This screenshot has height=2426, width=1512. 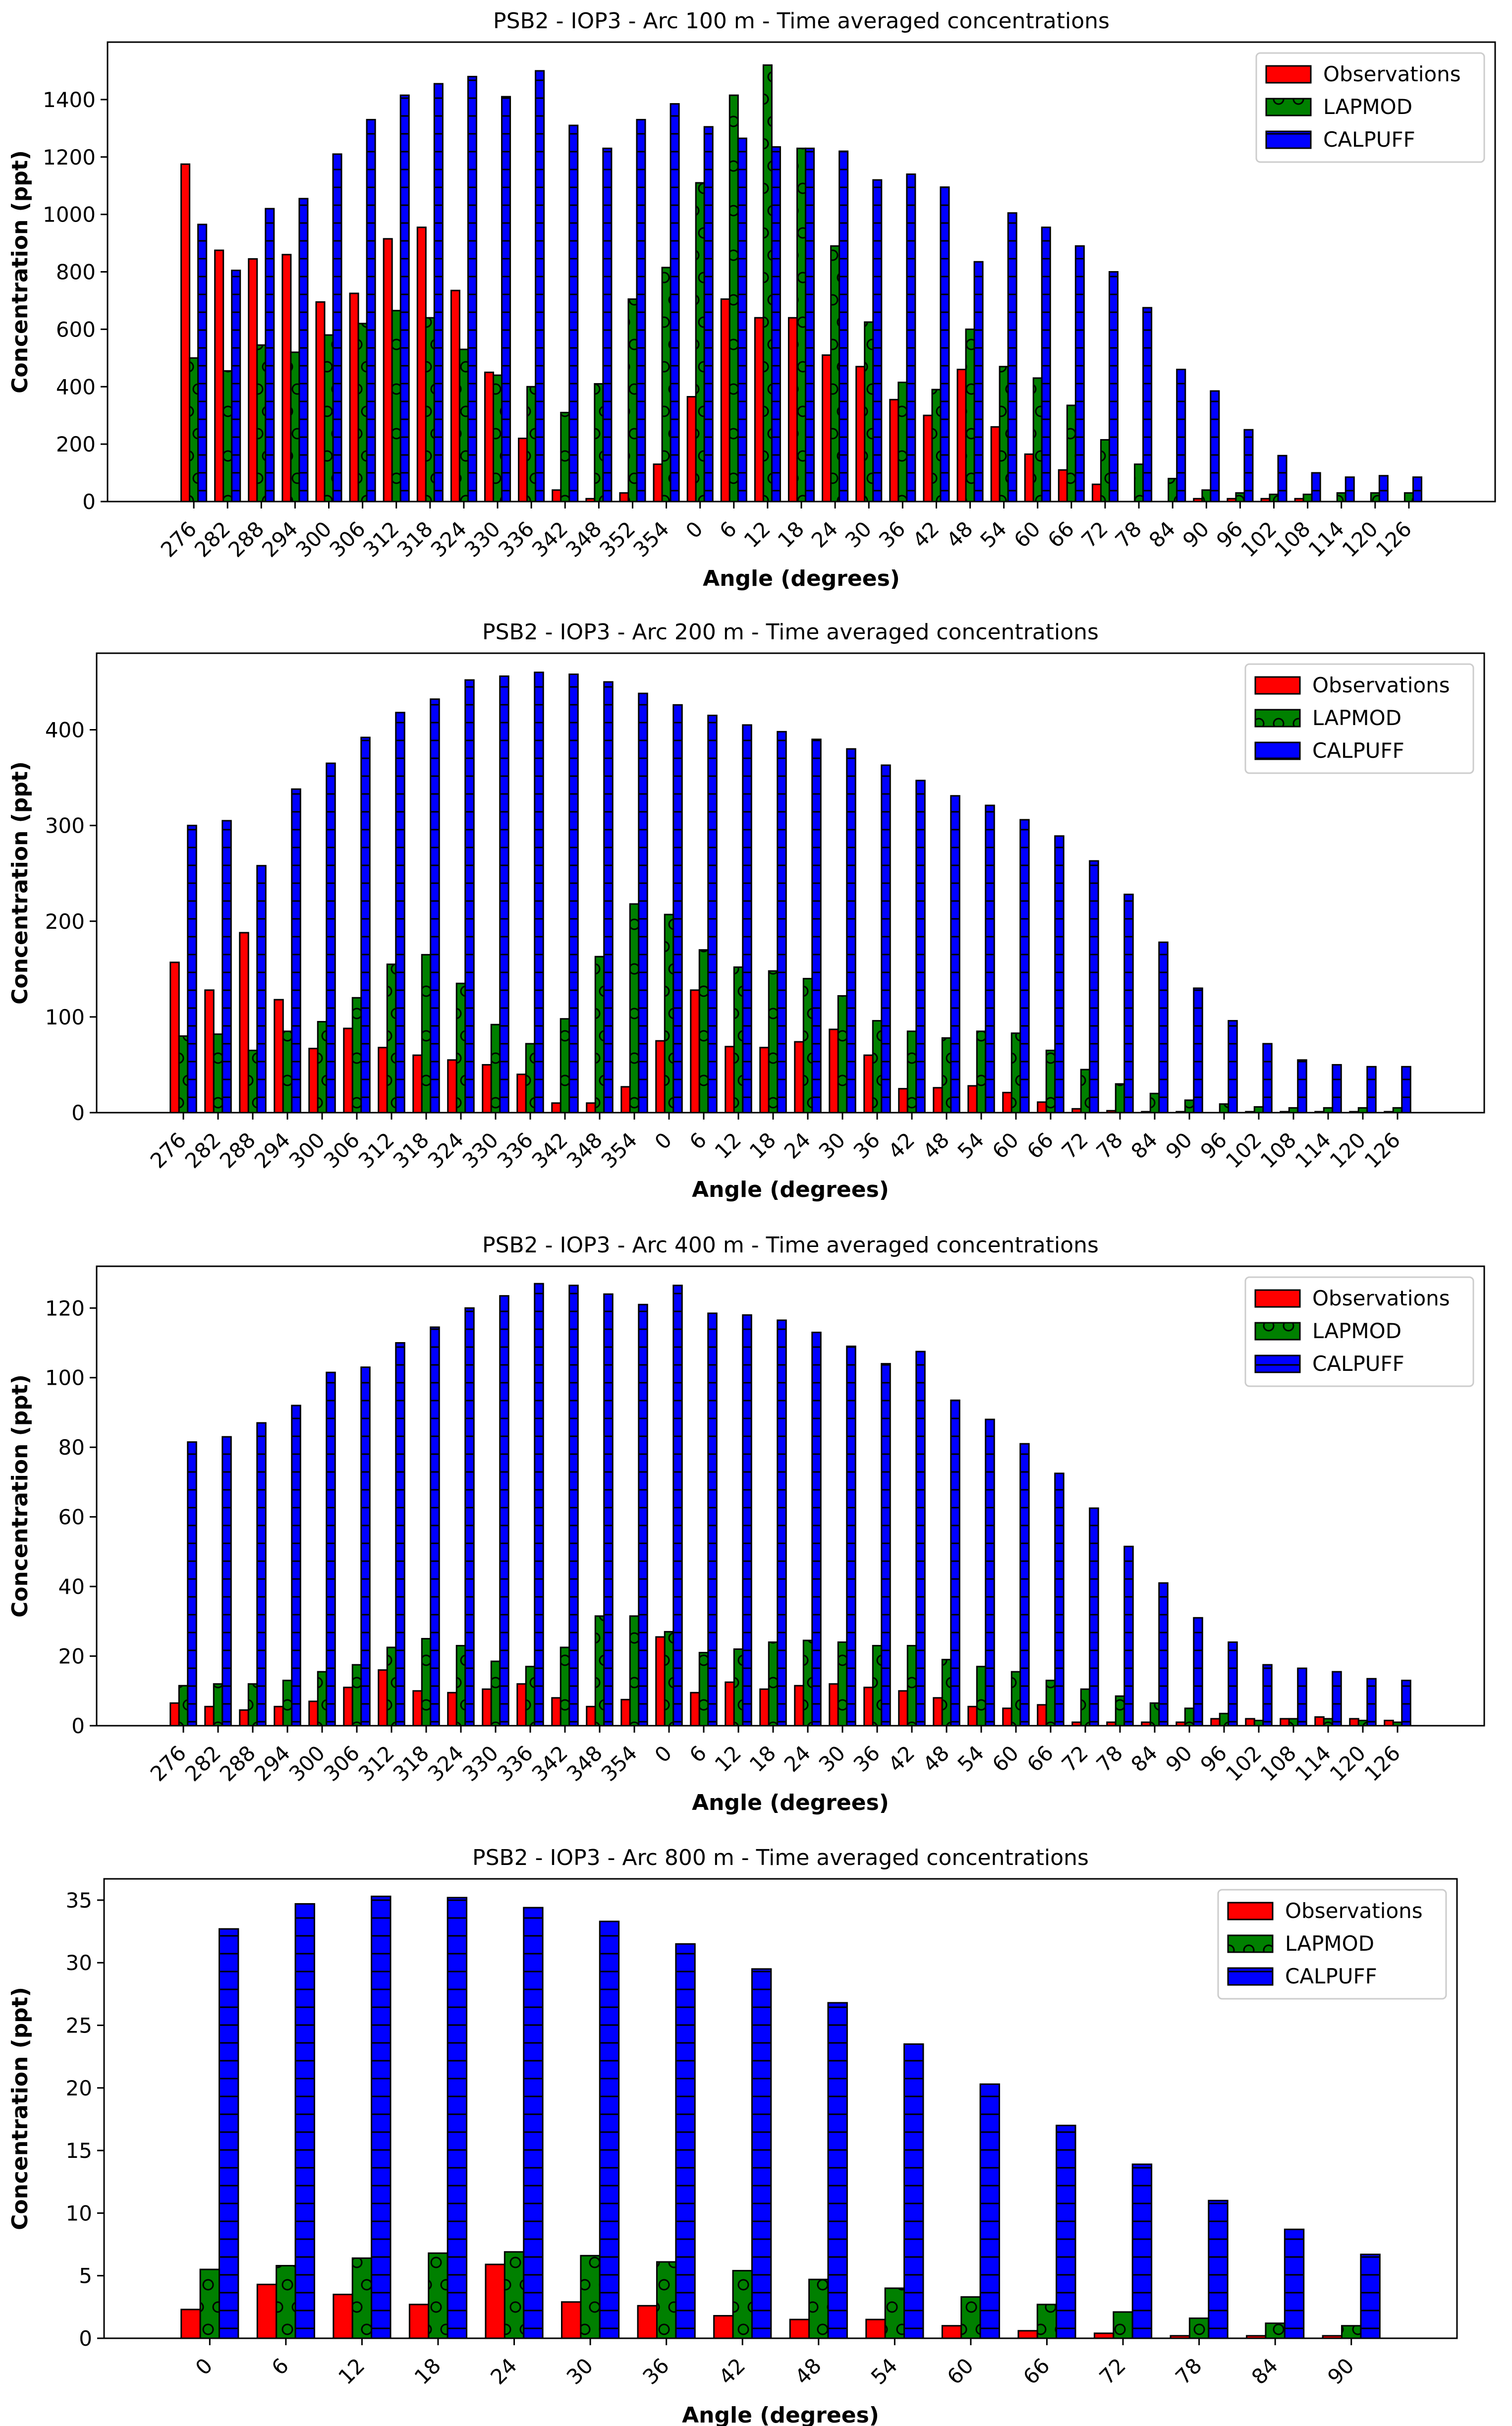 What do you see at coordinates (1250, 1943) in the screenshot?
I see `legend-swatch-hatch` at bounding box center [1250, 1943].